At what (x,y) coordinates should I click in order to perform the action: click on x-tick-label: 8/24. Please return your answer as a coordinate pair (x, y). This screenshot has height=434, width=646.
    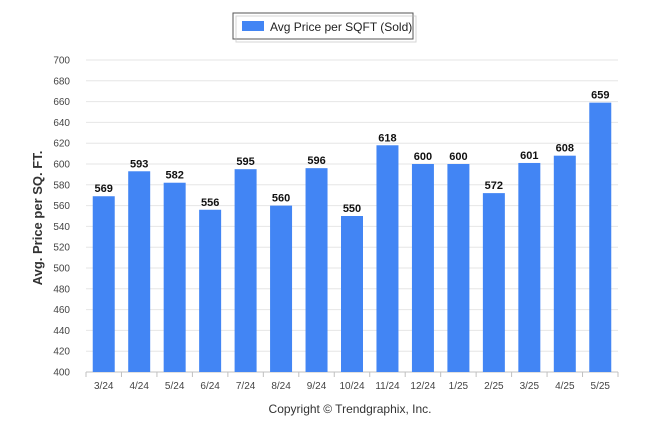
    Looking at the image, I should click on (281, 386).